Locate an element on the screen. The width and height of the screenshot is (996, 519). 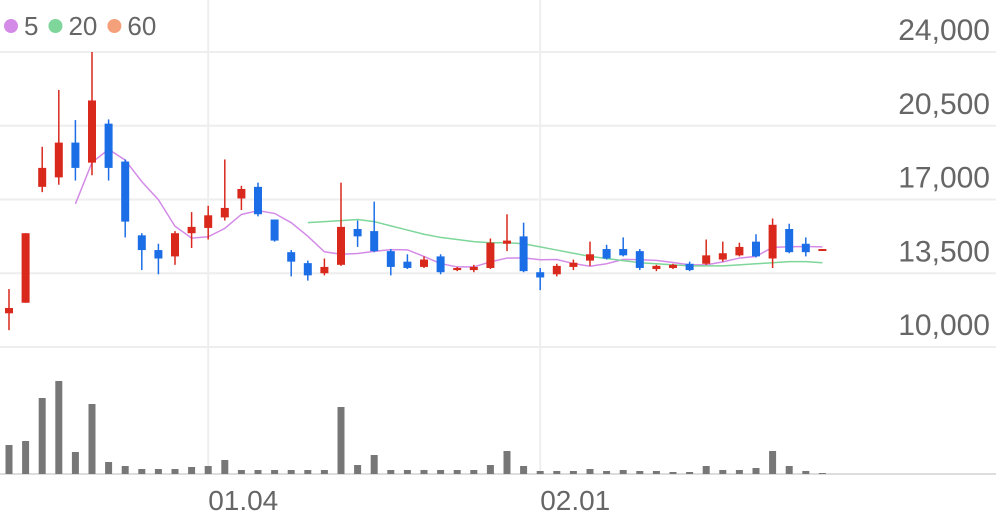
ma-line is located at coordinates (565, 242).